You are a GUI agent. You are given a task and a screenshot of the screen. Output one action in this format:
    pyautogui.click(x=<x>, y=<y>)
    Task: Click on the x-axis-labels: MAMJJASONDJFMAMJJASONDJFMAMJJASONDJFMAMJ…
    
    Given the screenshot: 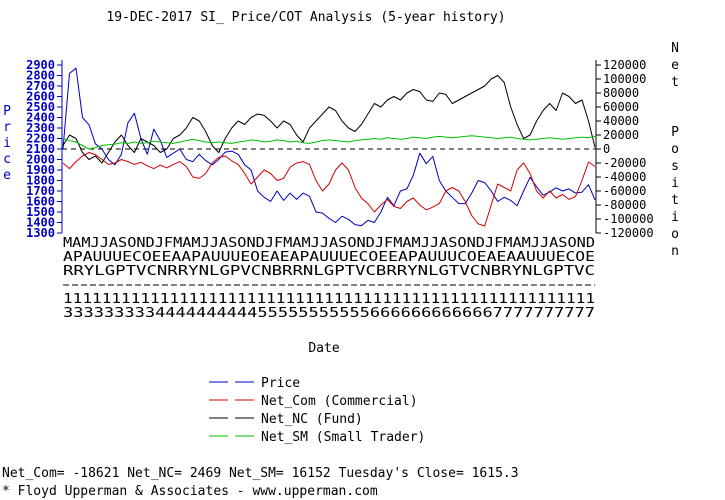 What is the action you would take?
    pyautogui.click(x=329, y=278)
    